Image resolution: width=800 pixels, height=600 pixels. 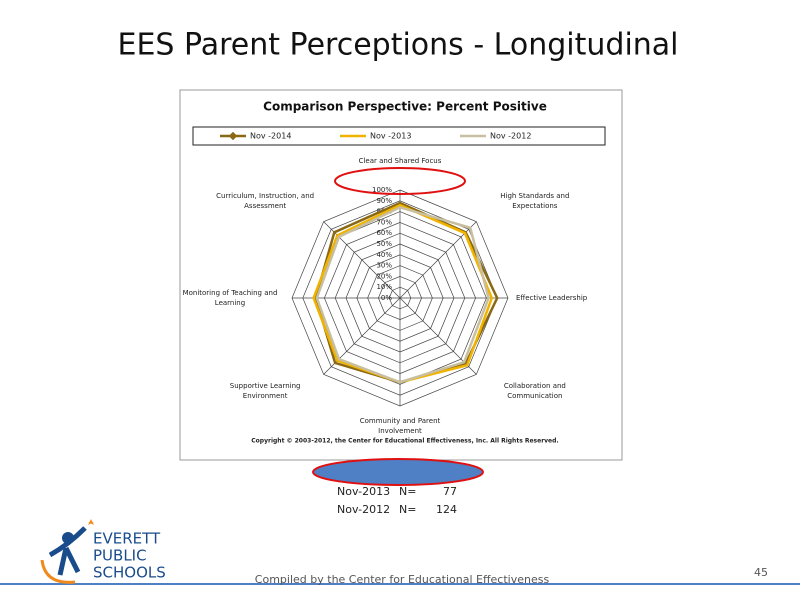 I want to click on category-label: Curriculum, Instruction, and Assessment, so click(x=265, y=201).